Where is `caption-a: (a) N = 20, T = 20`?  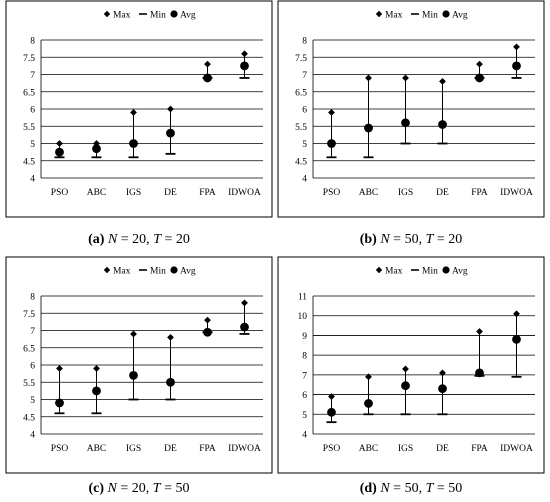
caption-a: (a) N = 20, T = 20 is located at coordinates (139, 240).